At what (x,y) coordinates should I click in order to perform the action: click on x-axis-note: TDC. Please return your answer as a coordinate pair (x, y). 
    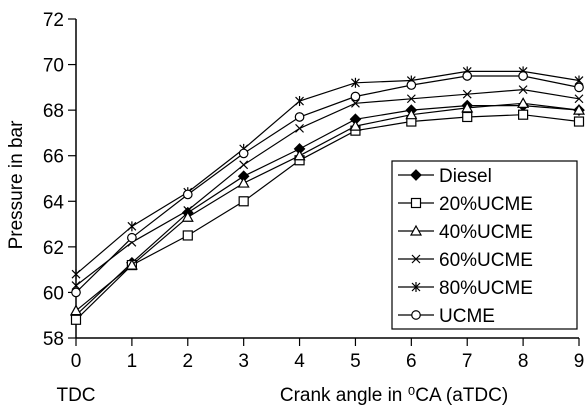
    Looking at the image, I should click on (75, 395).